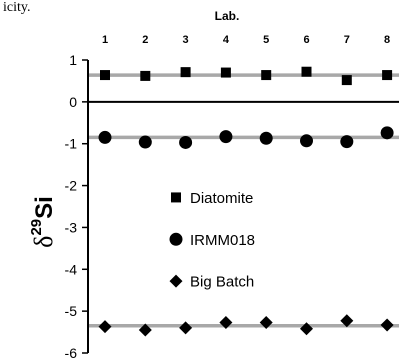 The height and width of the screenshot is (360, 399). I want to click on y-axis-title: δ29Si, so click(43, 222).